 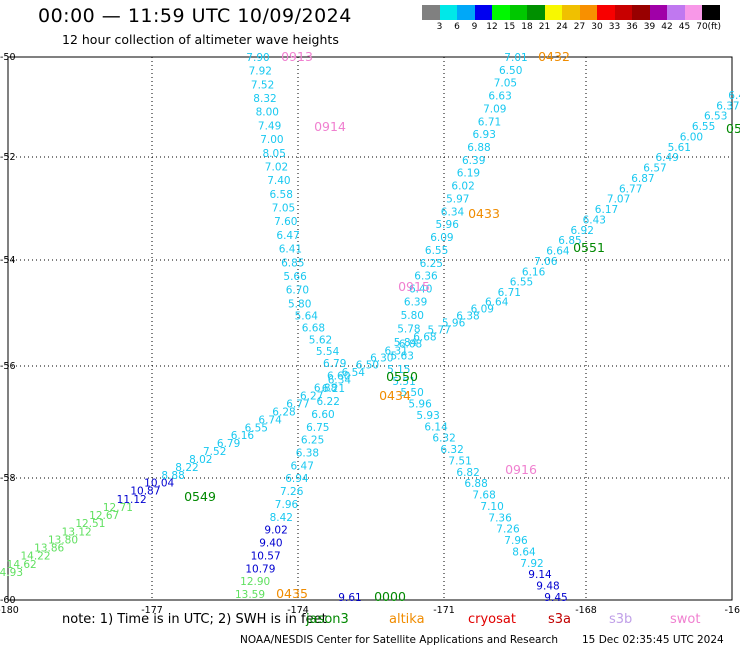 What do you see at coordinates (90, 524) in the screenshot?
I see `wave-height-label: 12.51` at bounding box center [90, 524].